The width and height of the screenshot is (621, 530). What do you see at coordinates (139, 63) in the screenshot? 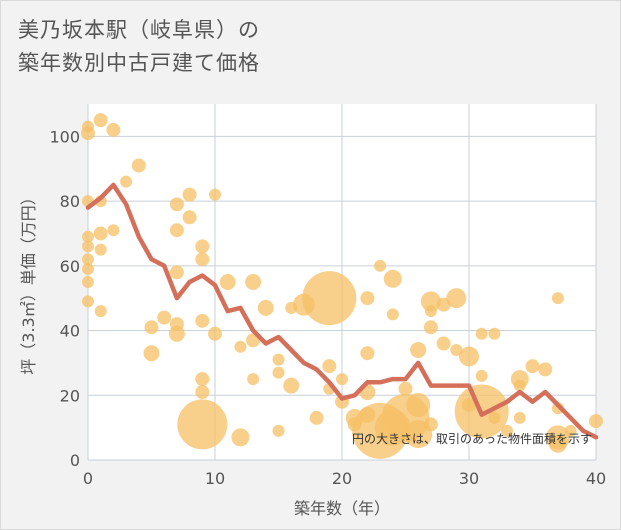
I see `chart-title-line-2: 築年数別中古戸建て価格` at bounding box center [139, 63].